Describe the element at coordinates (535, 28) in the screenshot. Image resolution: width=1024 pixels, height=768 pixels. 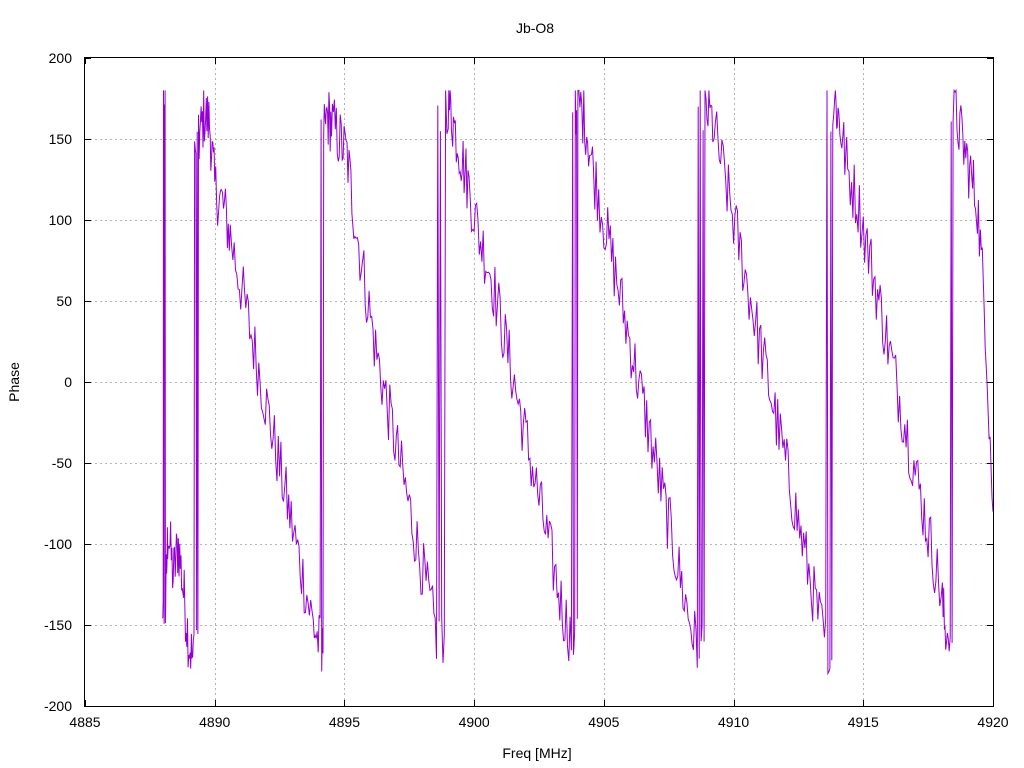
I see `chart-title: Jb-O8` at that location.